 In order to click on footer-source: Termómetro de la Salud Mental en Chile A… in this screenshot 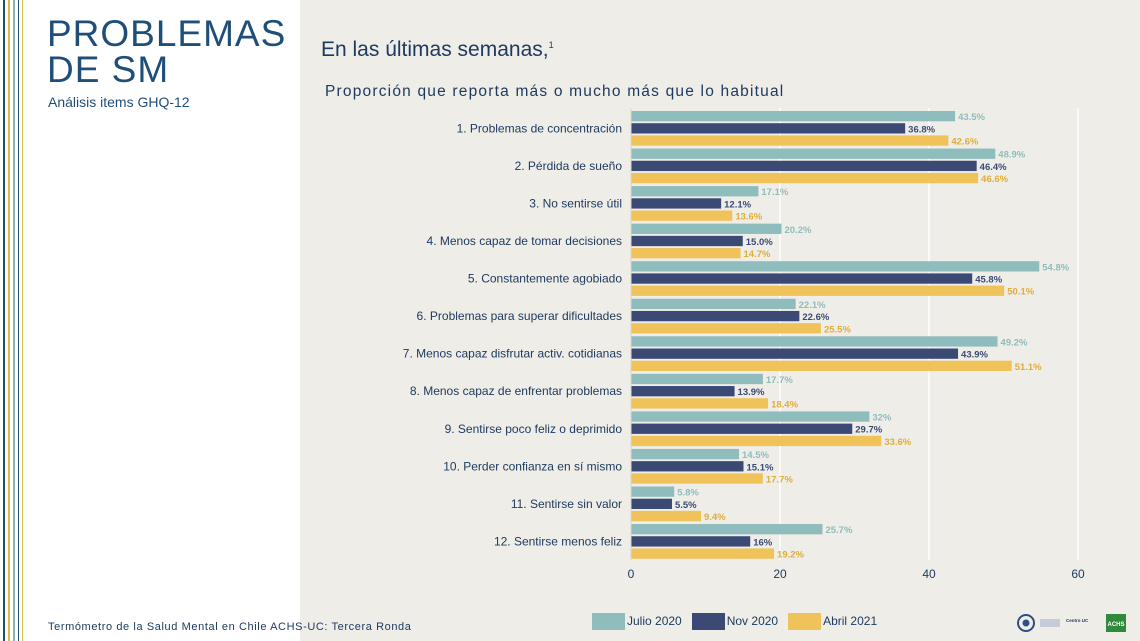, I will do `click(230, 627)`.